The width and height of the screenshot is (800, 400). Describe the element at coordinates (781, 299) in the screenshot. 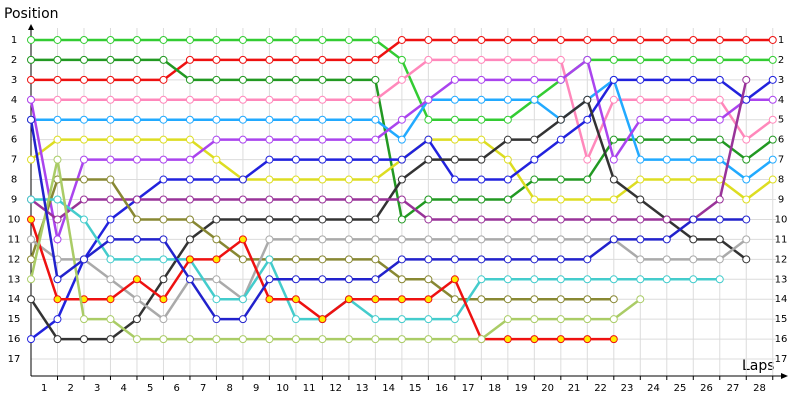

I see `y-tick-label-right: 14` at that location.